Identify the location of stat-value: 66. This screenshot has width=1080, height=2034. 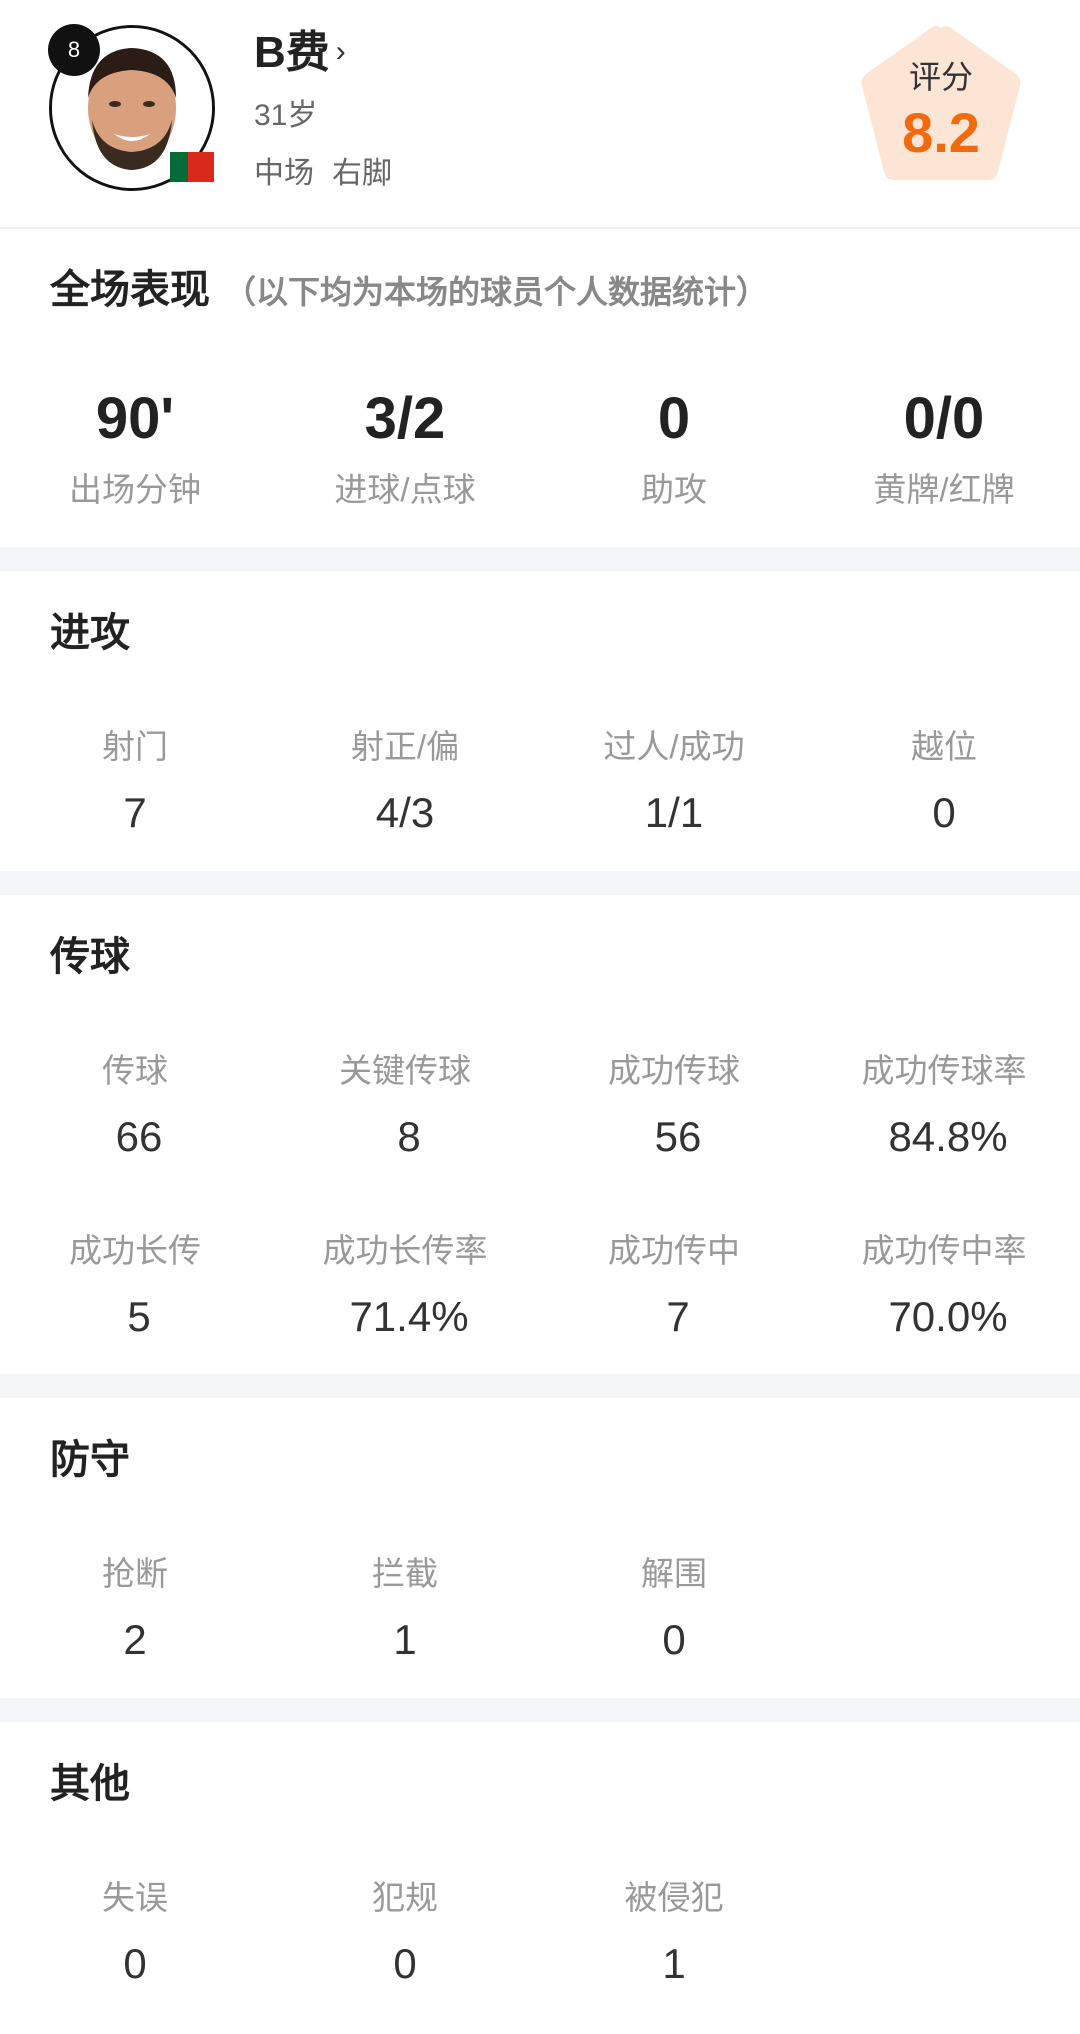
(139, 1136).